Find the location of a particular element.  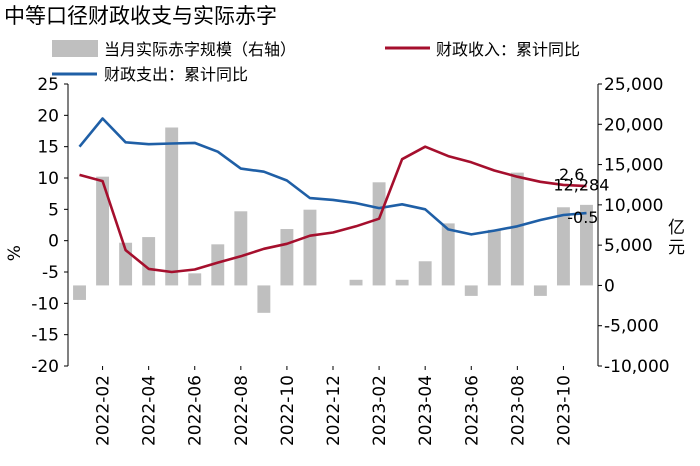

x-axis-tick-label: 2022-06 is located at coordinates (196, 410).